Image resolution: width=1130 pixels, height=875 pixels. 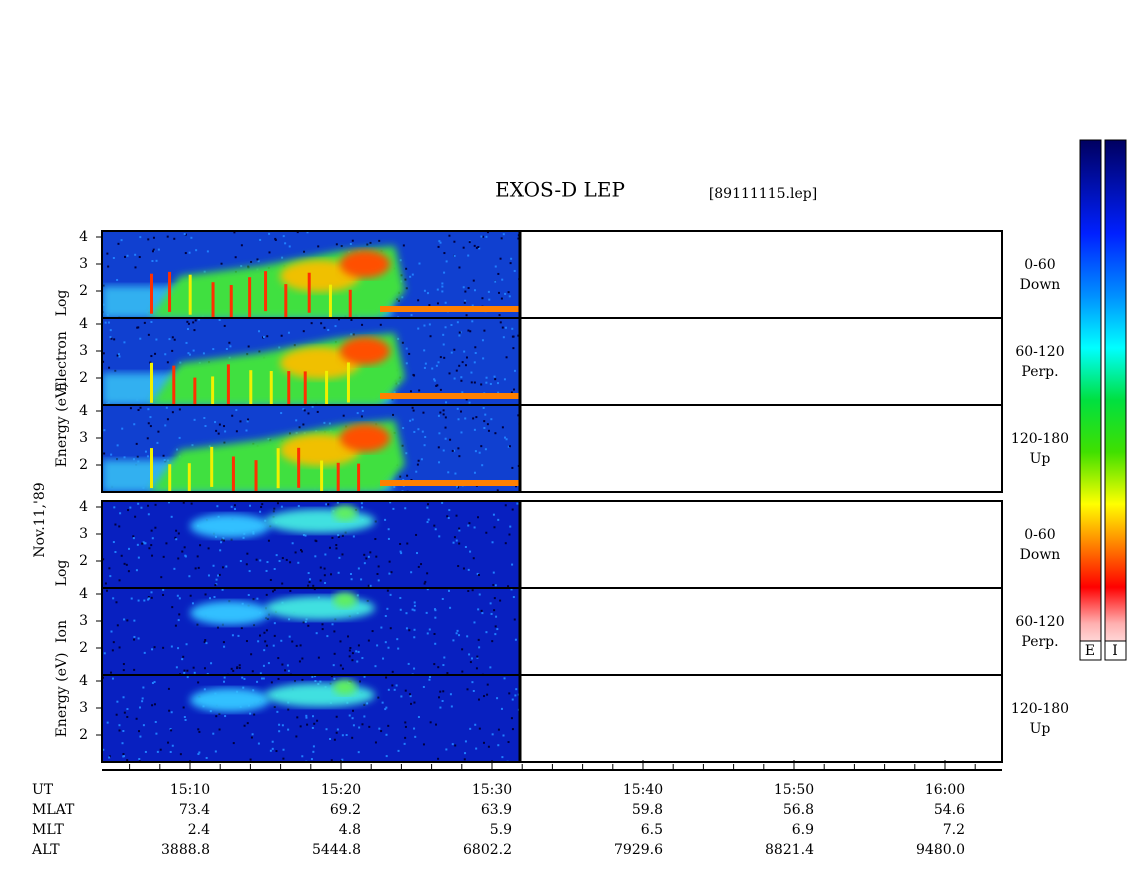 I want to click on spectrogram, so click(x=311, y=718).